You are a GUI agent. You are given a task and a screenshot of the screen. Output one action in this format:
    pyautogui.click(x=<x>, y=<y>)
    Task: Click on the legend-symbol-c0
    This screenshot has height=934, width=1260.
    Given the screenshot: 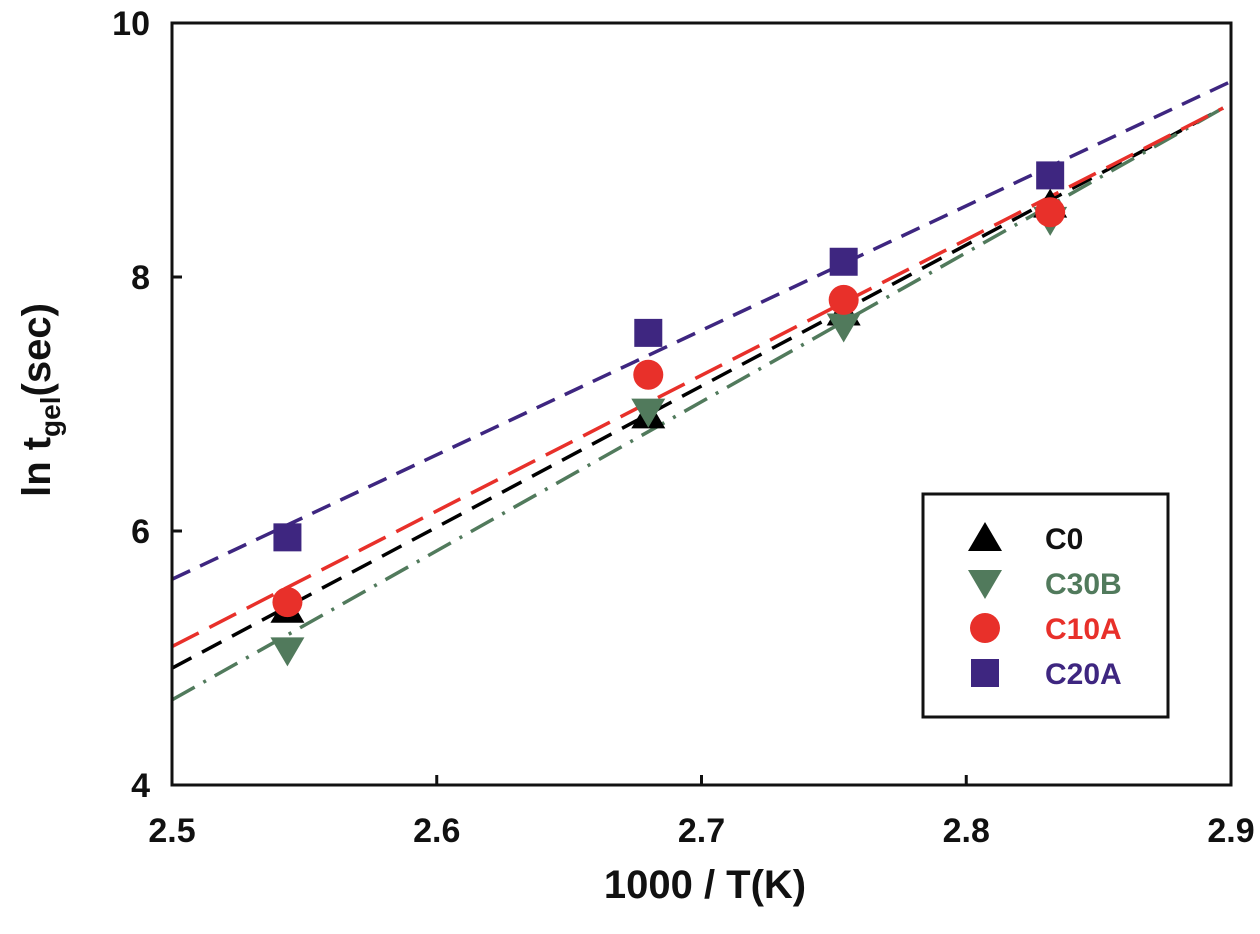 What is the action you would take?
    pyautogui.click(x=985, y=536)
    